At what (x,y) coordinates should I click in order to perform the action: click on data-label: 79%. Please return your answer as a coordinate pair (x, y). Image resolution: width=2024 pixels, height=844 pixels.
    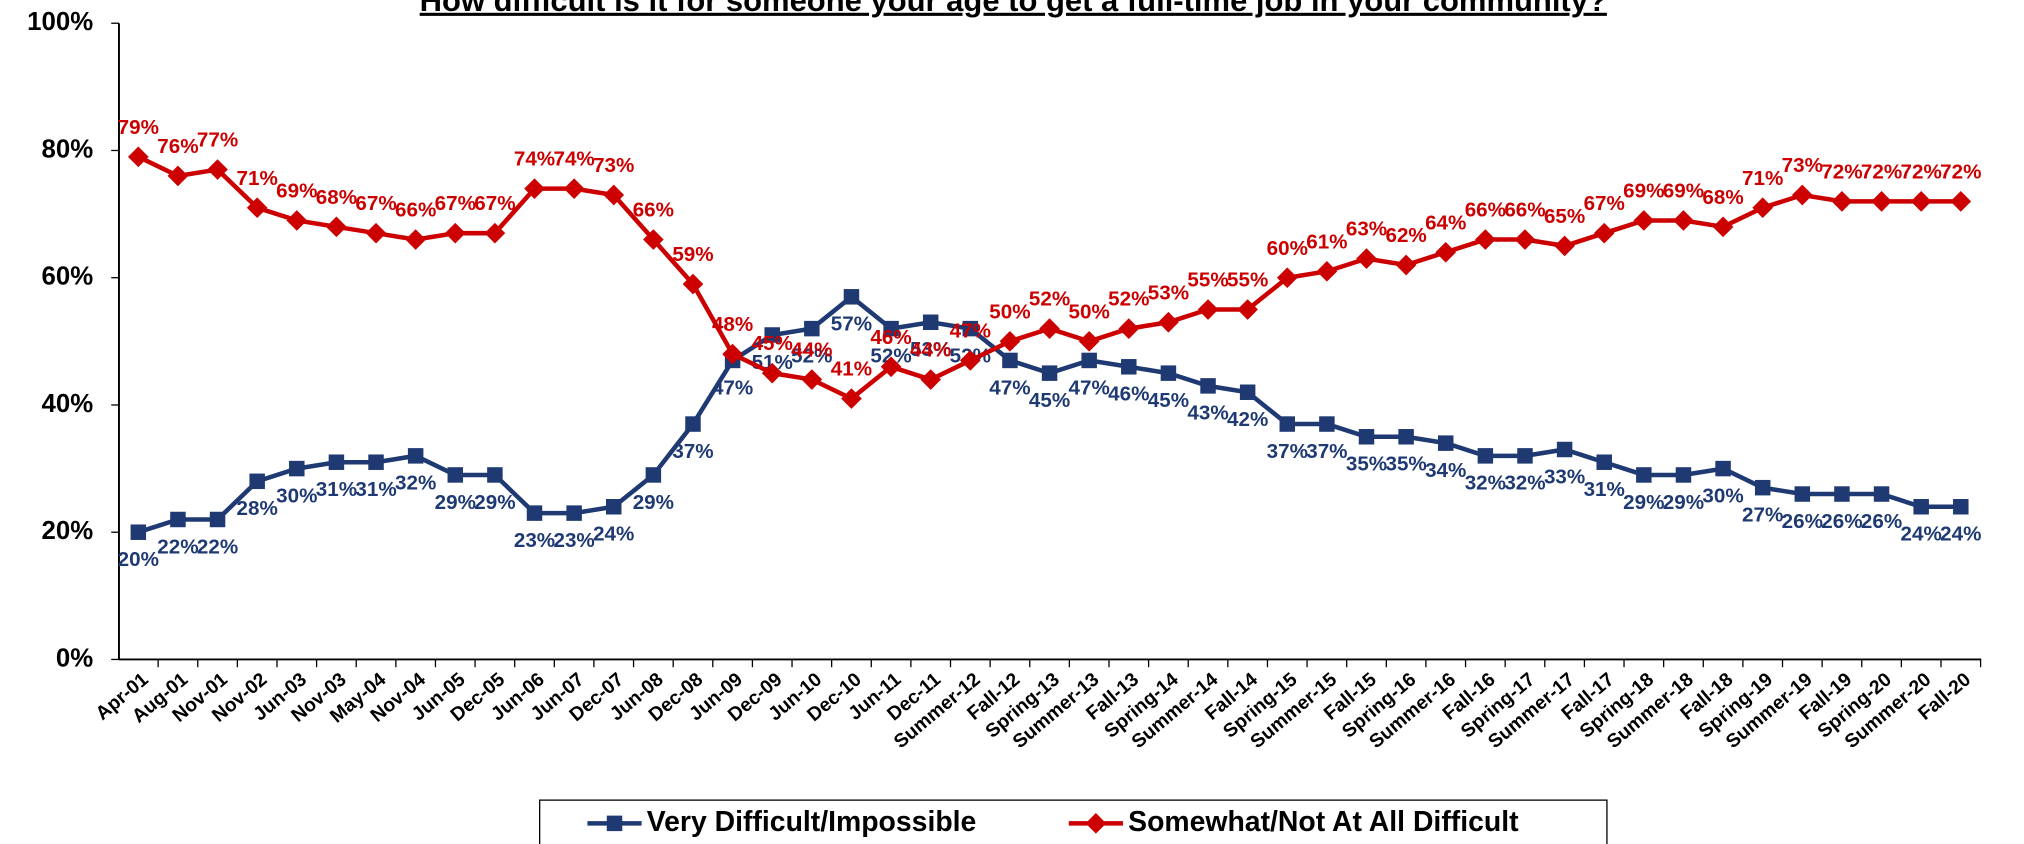
    Looking at the image, I should click on (138, 127).